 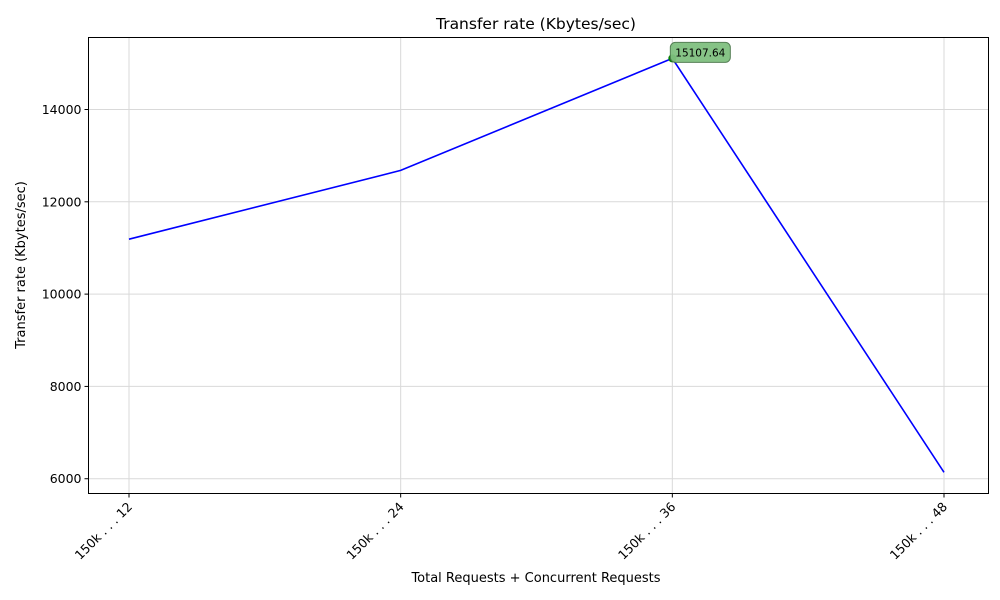 I want to click on y-tick-label: 12000, so click(x=62, y=201).